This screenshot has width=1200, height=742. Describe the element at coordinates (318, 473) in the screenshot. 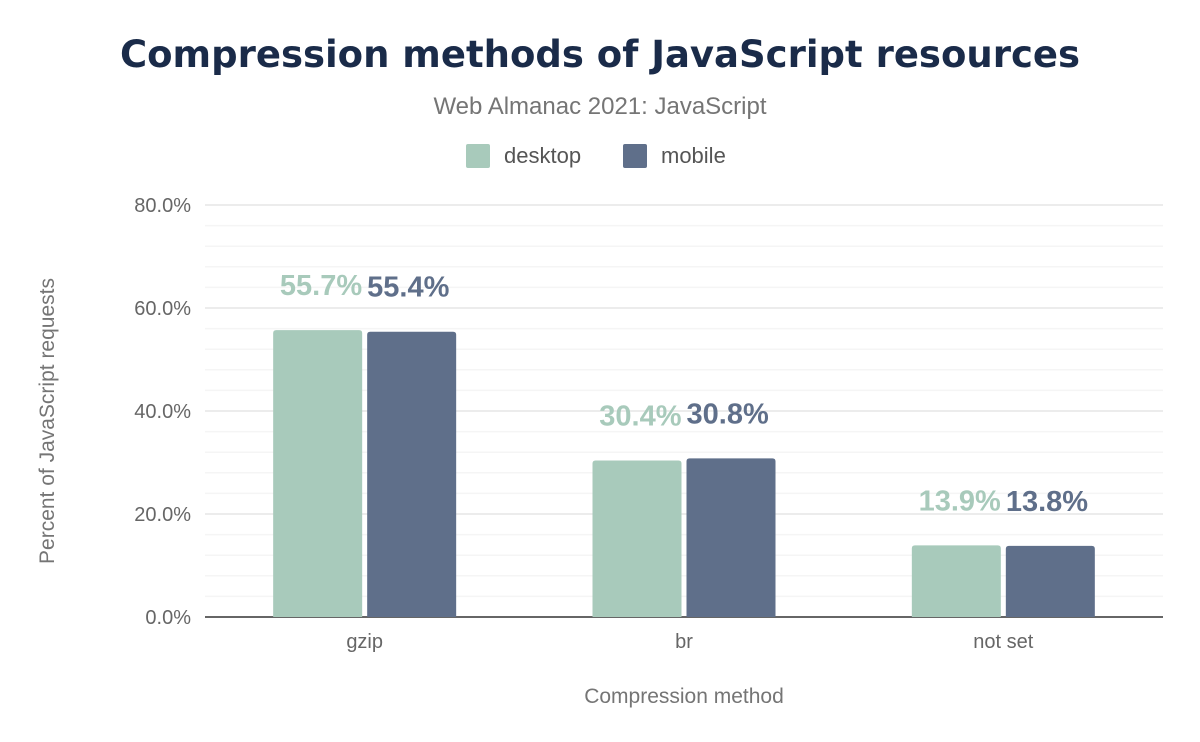

I see `bar-desktop-gzip` at that location.